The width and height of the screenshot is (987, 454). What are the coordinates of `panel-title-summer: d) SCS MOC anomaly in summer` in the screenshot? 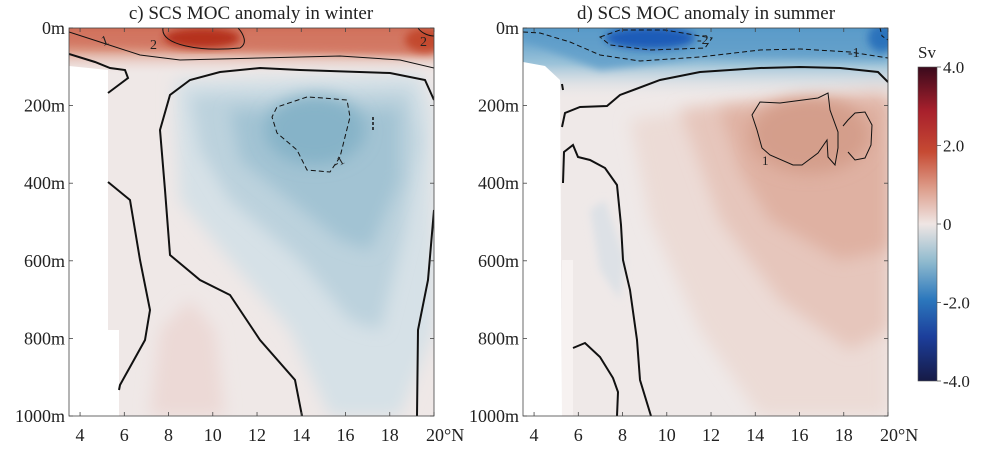 It's located at (706, 13).